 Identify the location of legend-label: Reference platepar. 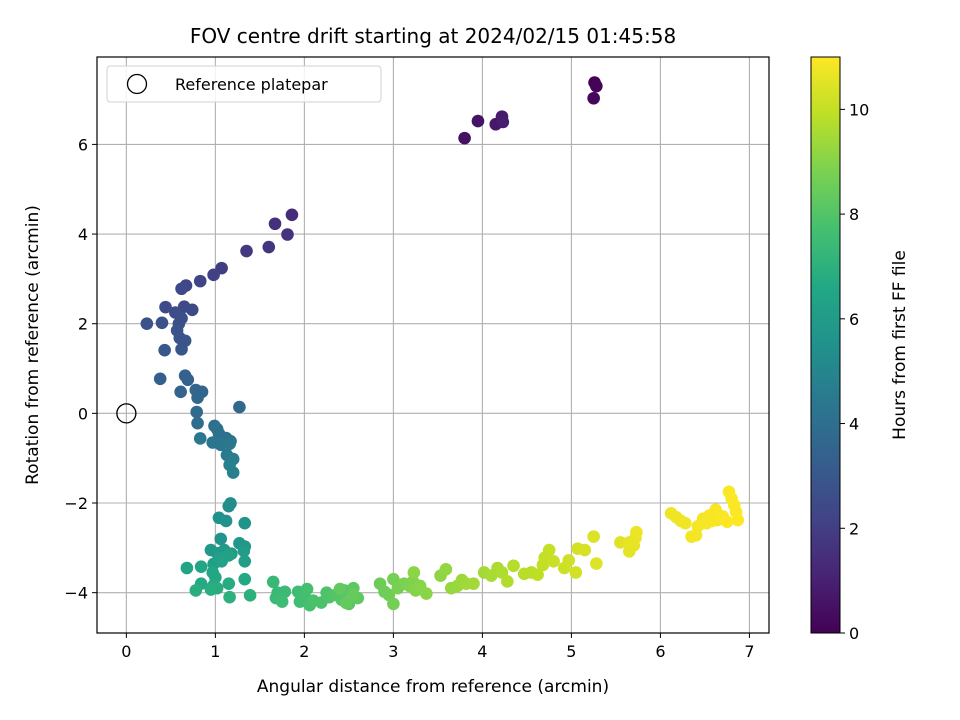
(251, 84).